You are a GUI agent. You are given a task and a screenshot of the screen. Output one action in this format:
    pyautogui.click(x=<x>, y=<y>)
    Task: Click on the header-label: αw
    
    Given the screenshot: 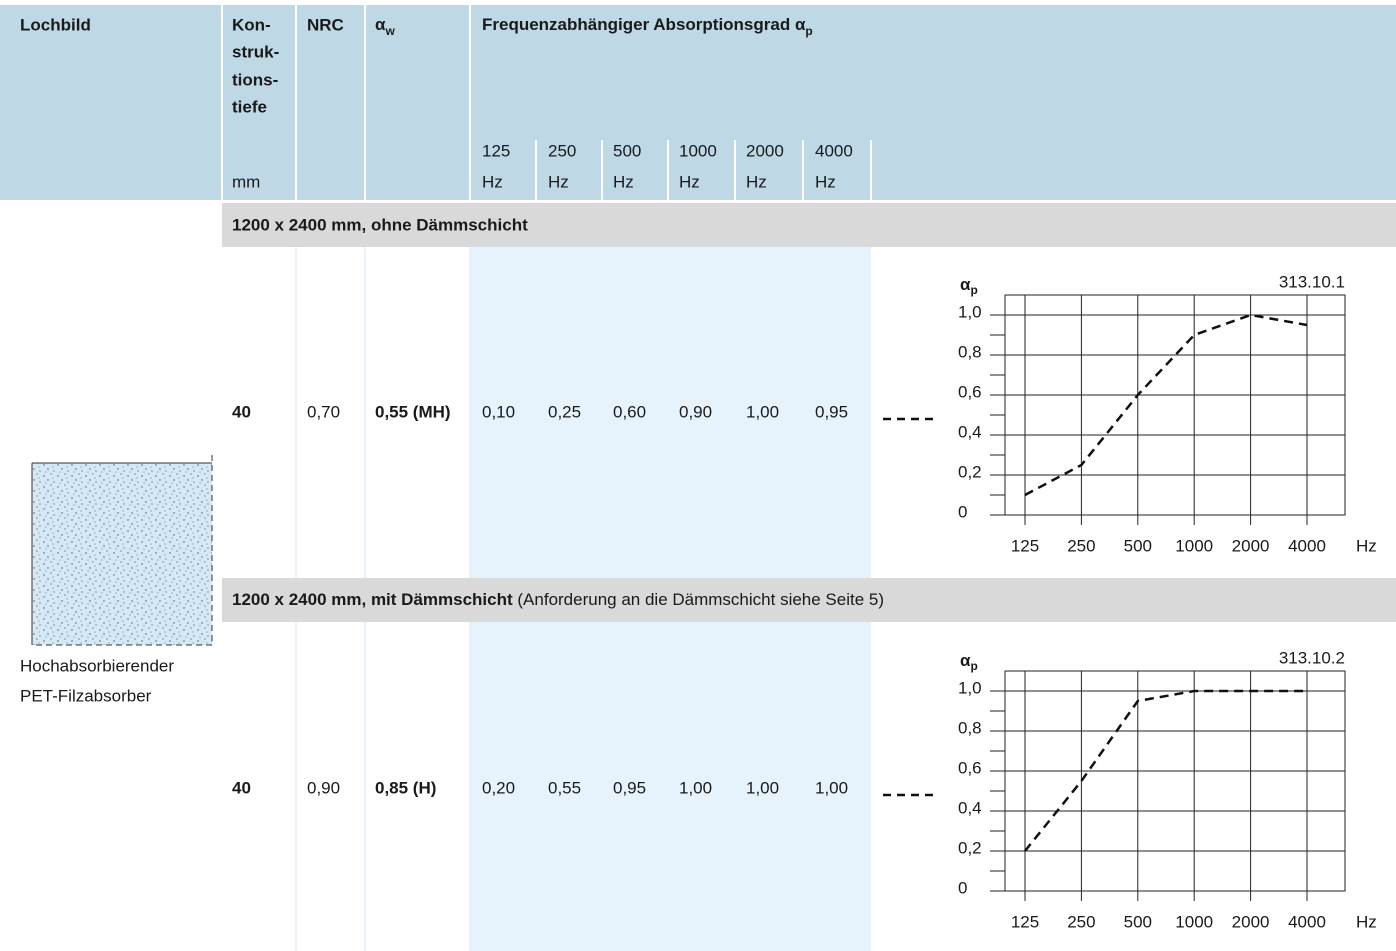 What is the action you would take?
    pyautogui.click(x=385, y=26)
    